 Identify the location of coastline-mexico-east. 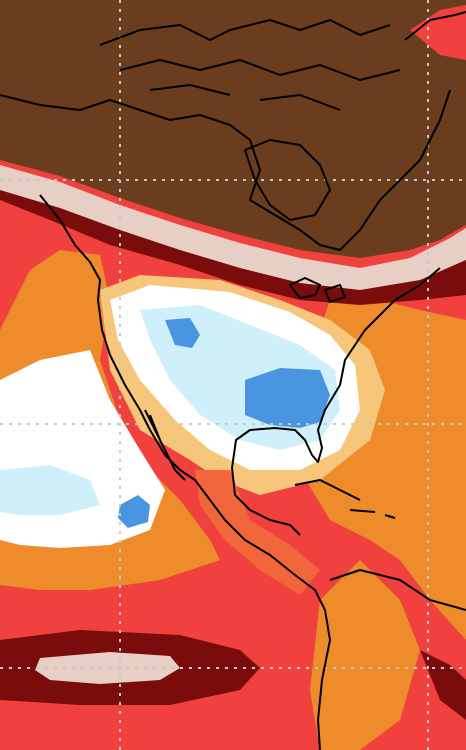
(266, 501).